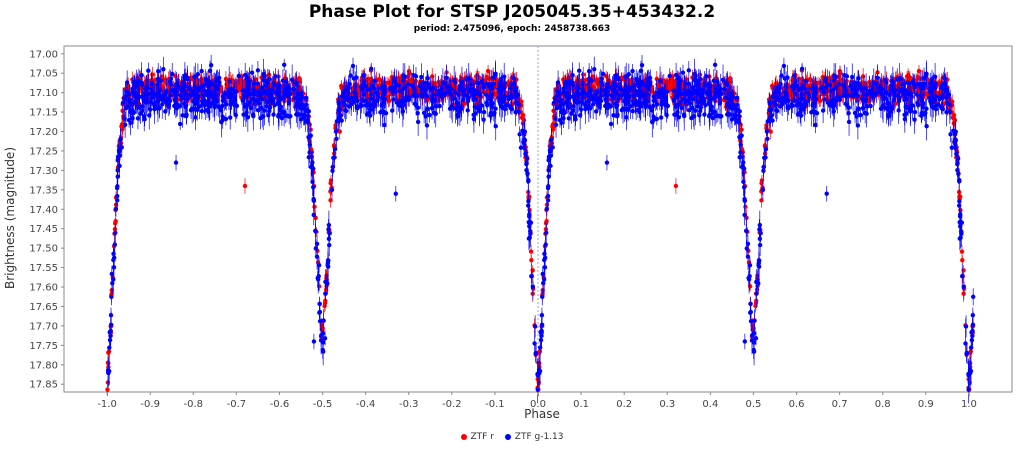 The image size is (1024, 449). I want to click on chart-title: Phase Plot for STSP J205045.35+453432.2, so click(512, 12).